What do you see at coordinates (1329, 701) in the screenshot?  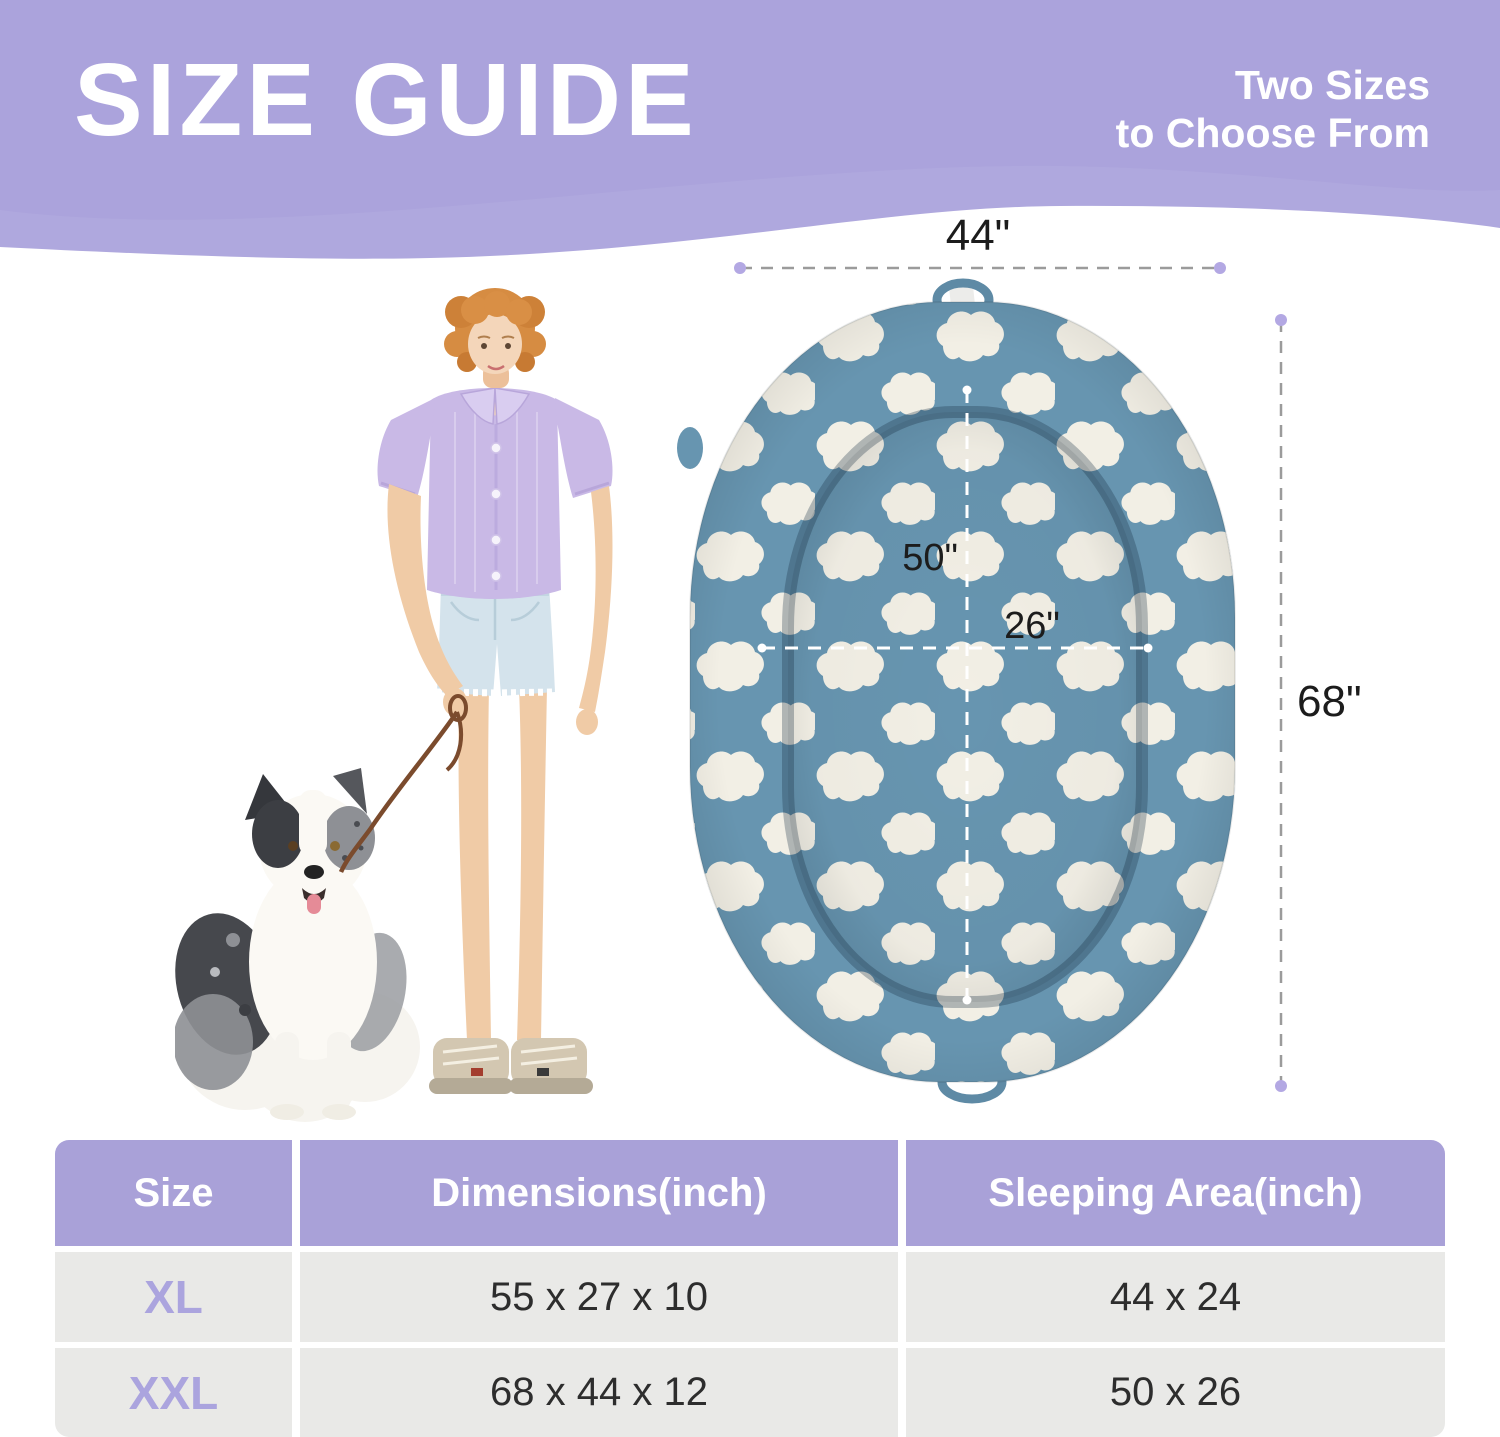 I see `outer-height-label: 68"` at bounding box center [1329, 701].